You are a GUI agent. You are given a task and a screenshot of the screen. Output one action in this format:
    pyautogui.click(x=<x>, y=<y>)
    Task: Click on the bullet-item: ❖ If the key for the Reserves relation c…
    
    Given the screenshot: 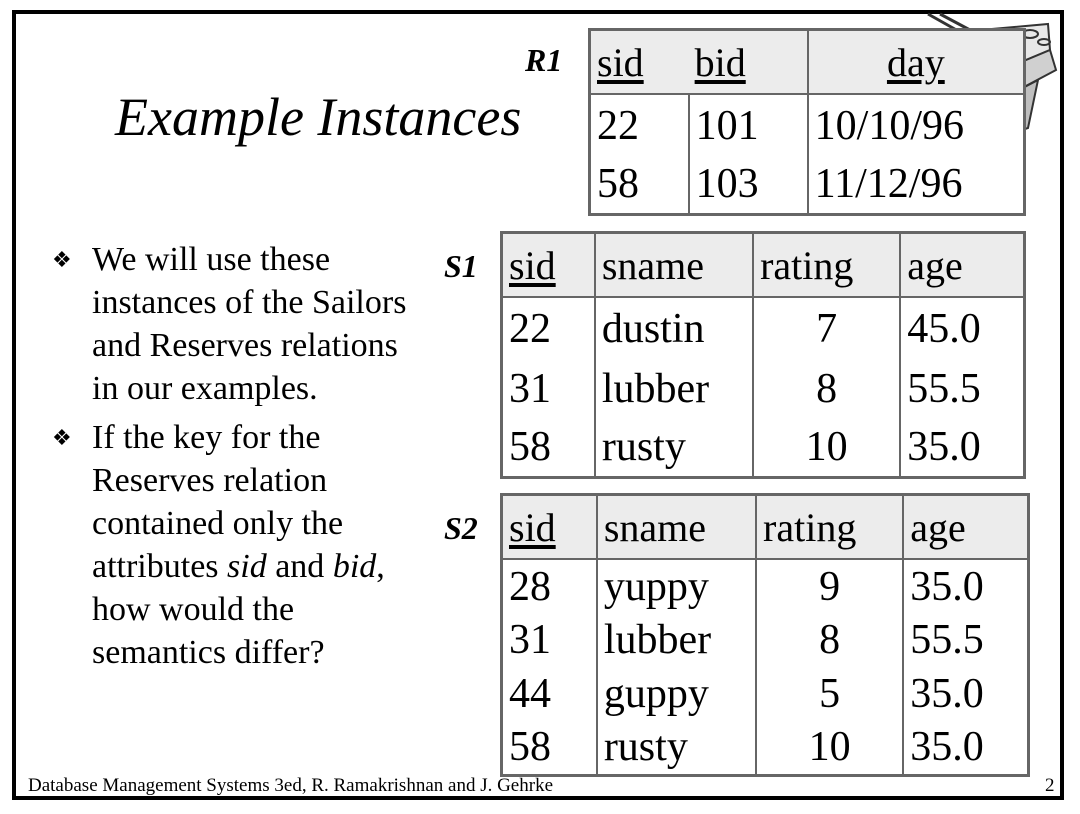 What is the action you would take?
    pyautogui.click(x=232, y=545)
    